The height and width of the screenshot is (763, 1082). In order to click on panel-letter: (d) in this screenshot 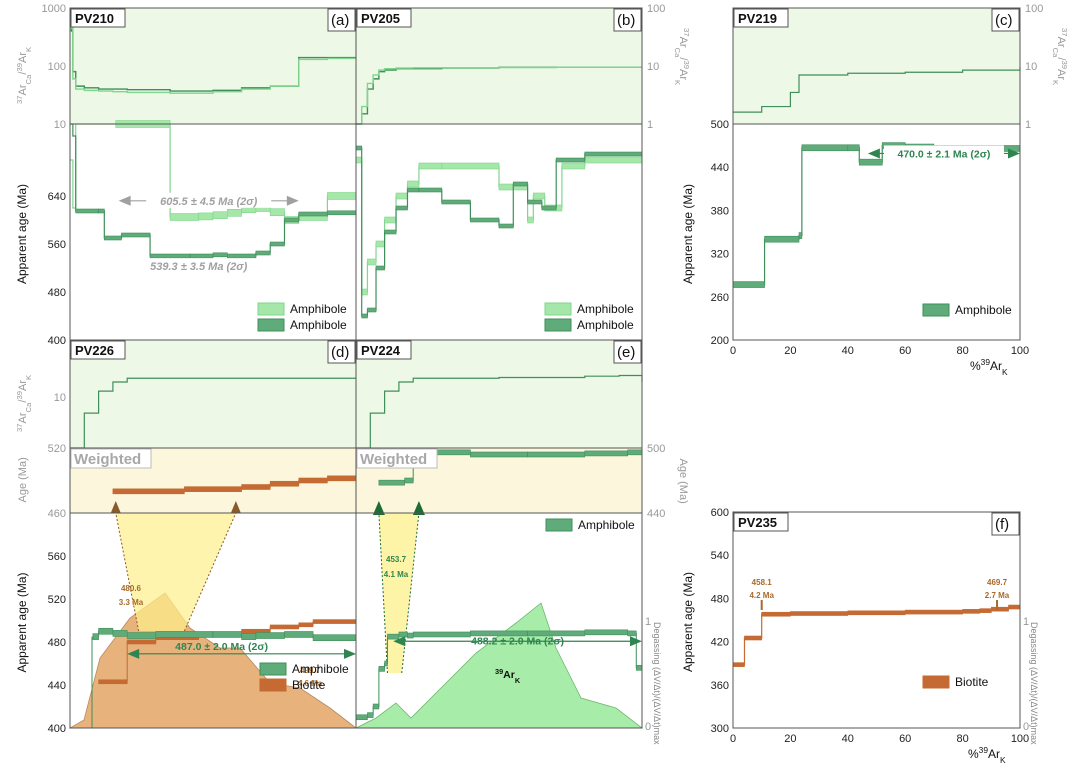, I will do `click(340, 352)`.